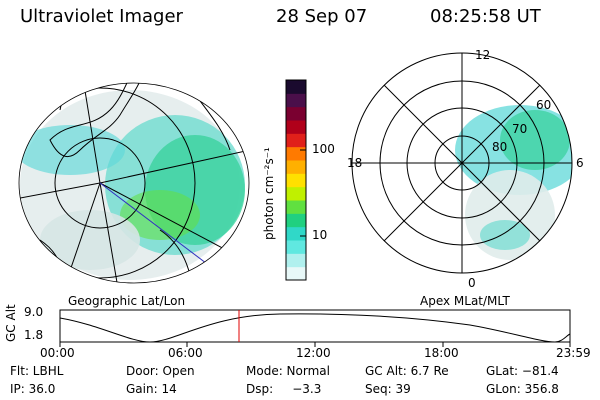 The width and height of the screenshot is (600, 400). What do you see at coordinates (322, 16) in the screenshot?
I see `date-label: 28 Sep 07` at bounding box center [322, 16].